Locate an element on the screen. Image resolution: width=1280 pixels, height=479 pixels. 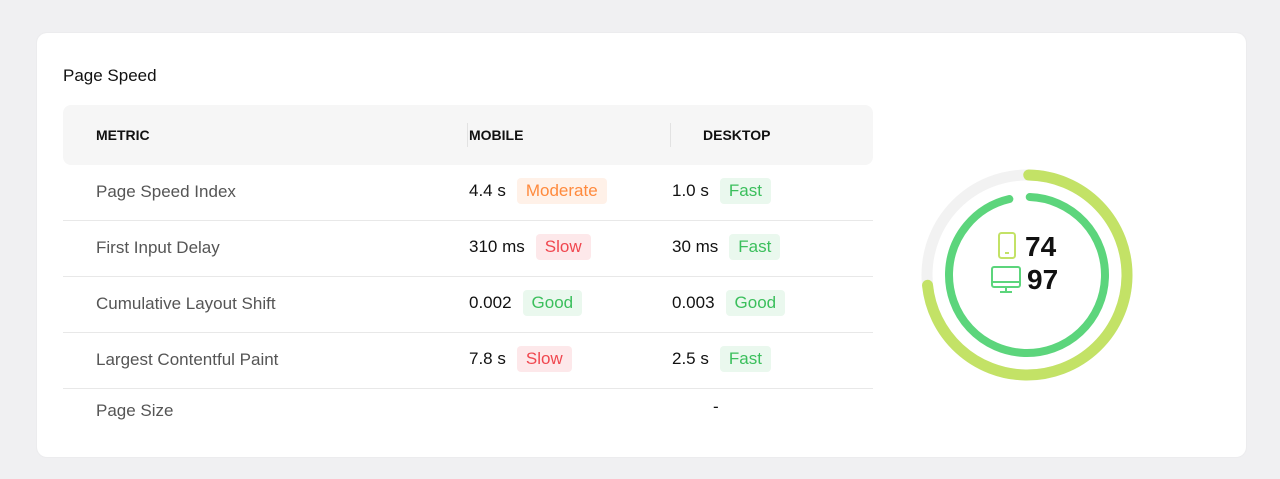
mobile-cell: 7.8 s Slow is located at coordinates (520, 359).